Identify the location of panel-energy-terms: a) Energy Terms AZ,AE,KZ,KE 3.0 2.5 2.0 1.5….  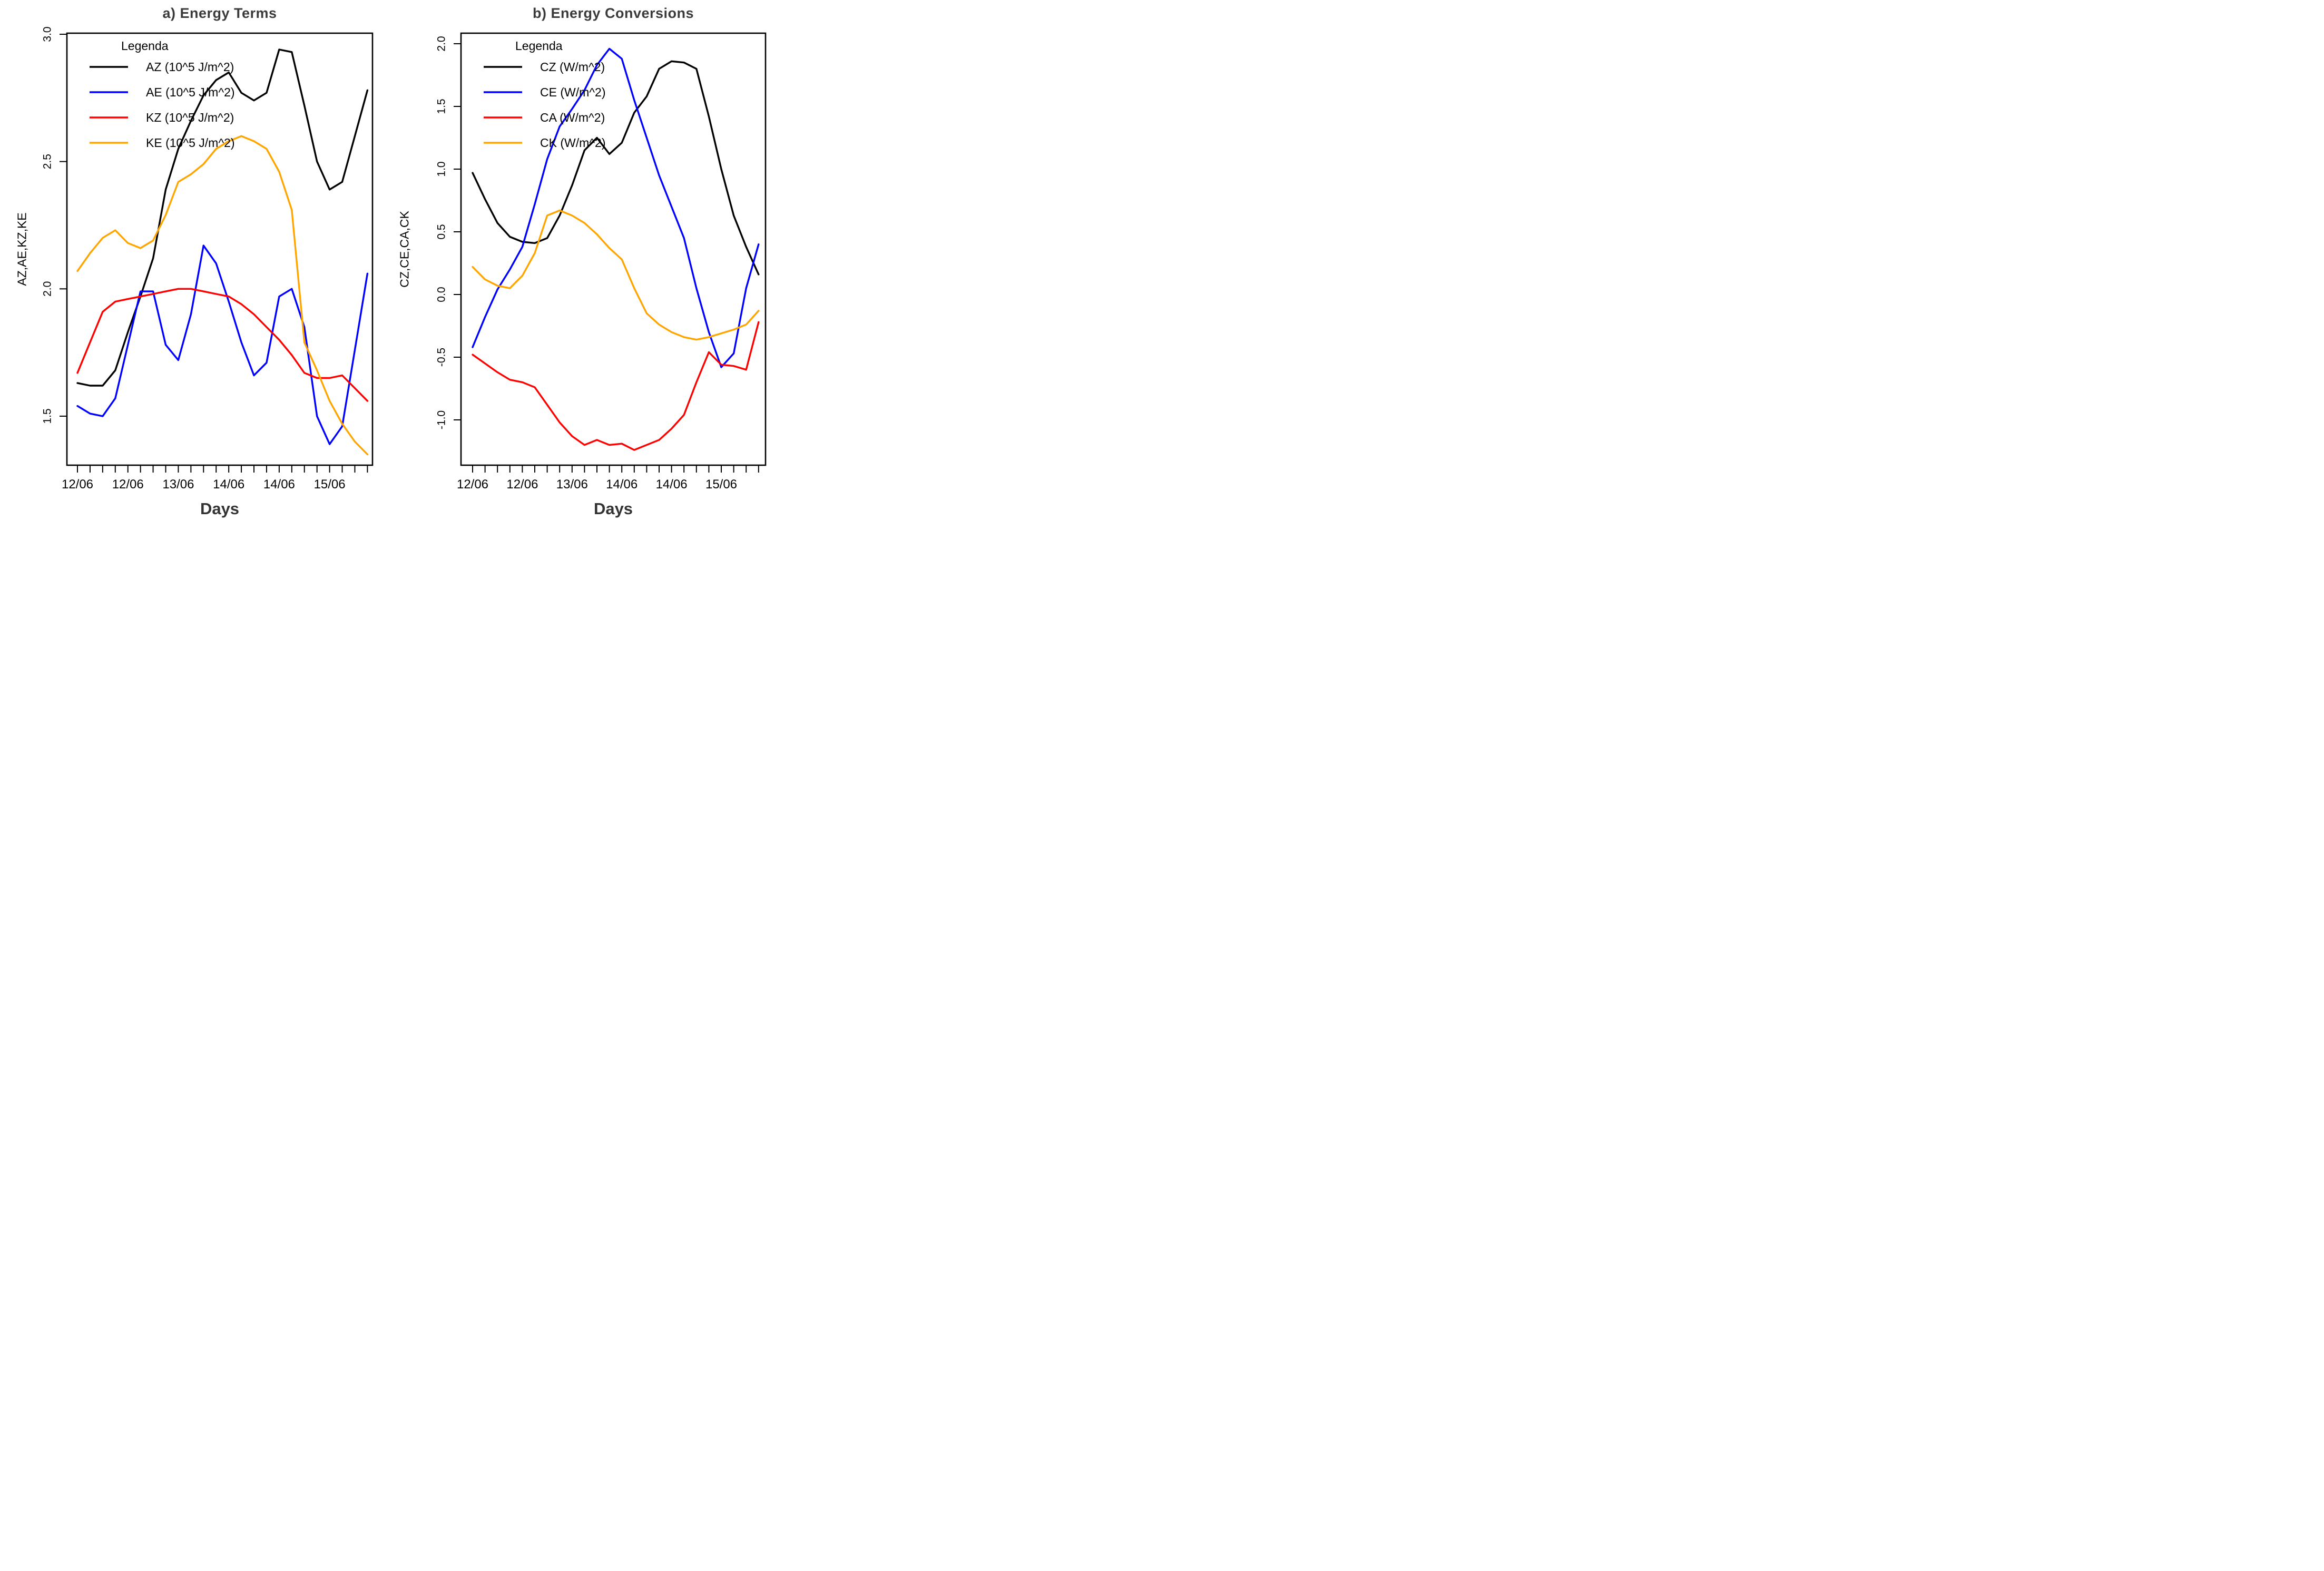
(193, 262).